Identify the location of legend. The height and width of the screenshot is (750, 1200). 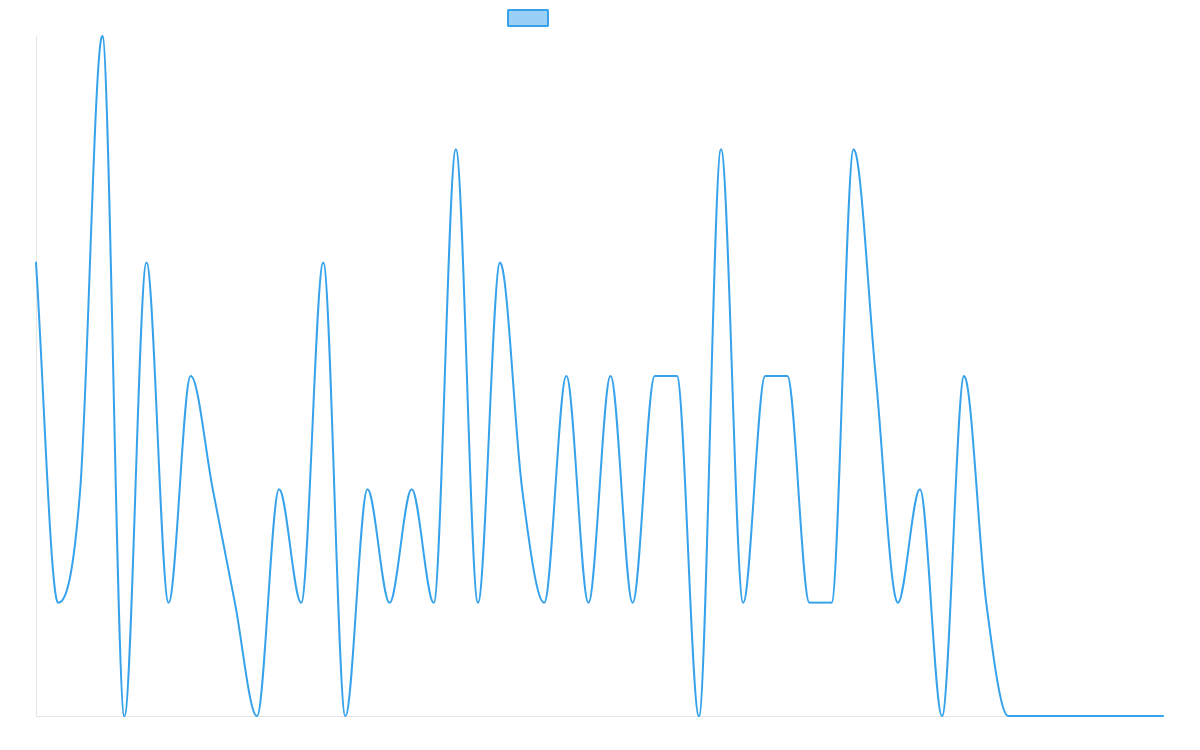
(528, 18).